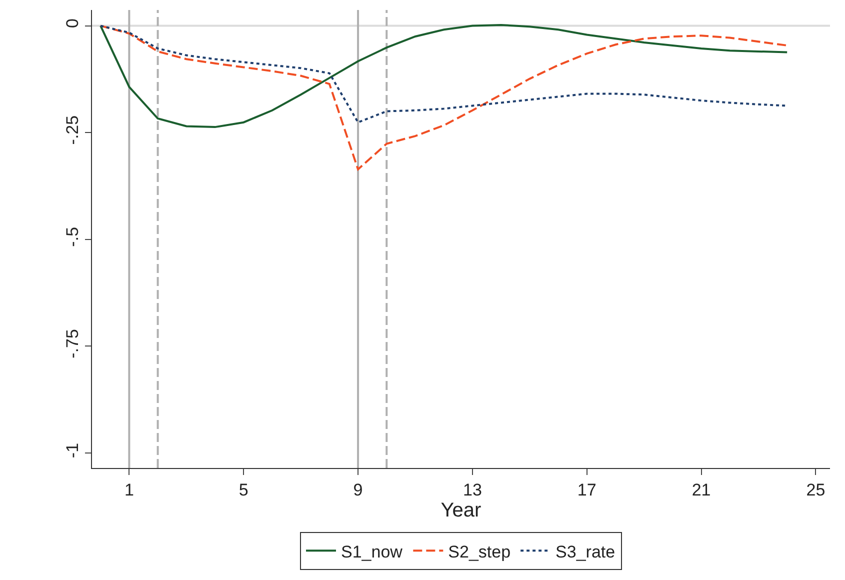  Describe the element at coordinates (72, 343) in the screenshot. I see `y-tick-label: -.75` at that location.